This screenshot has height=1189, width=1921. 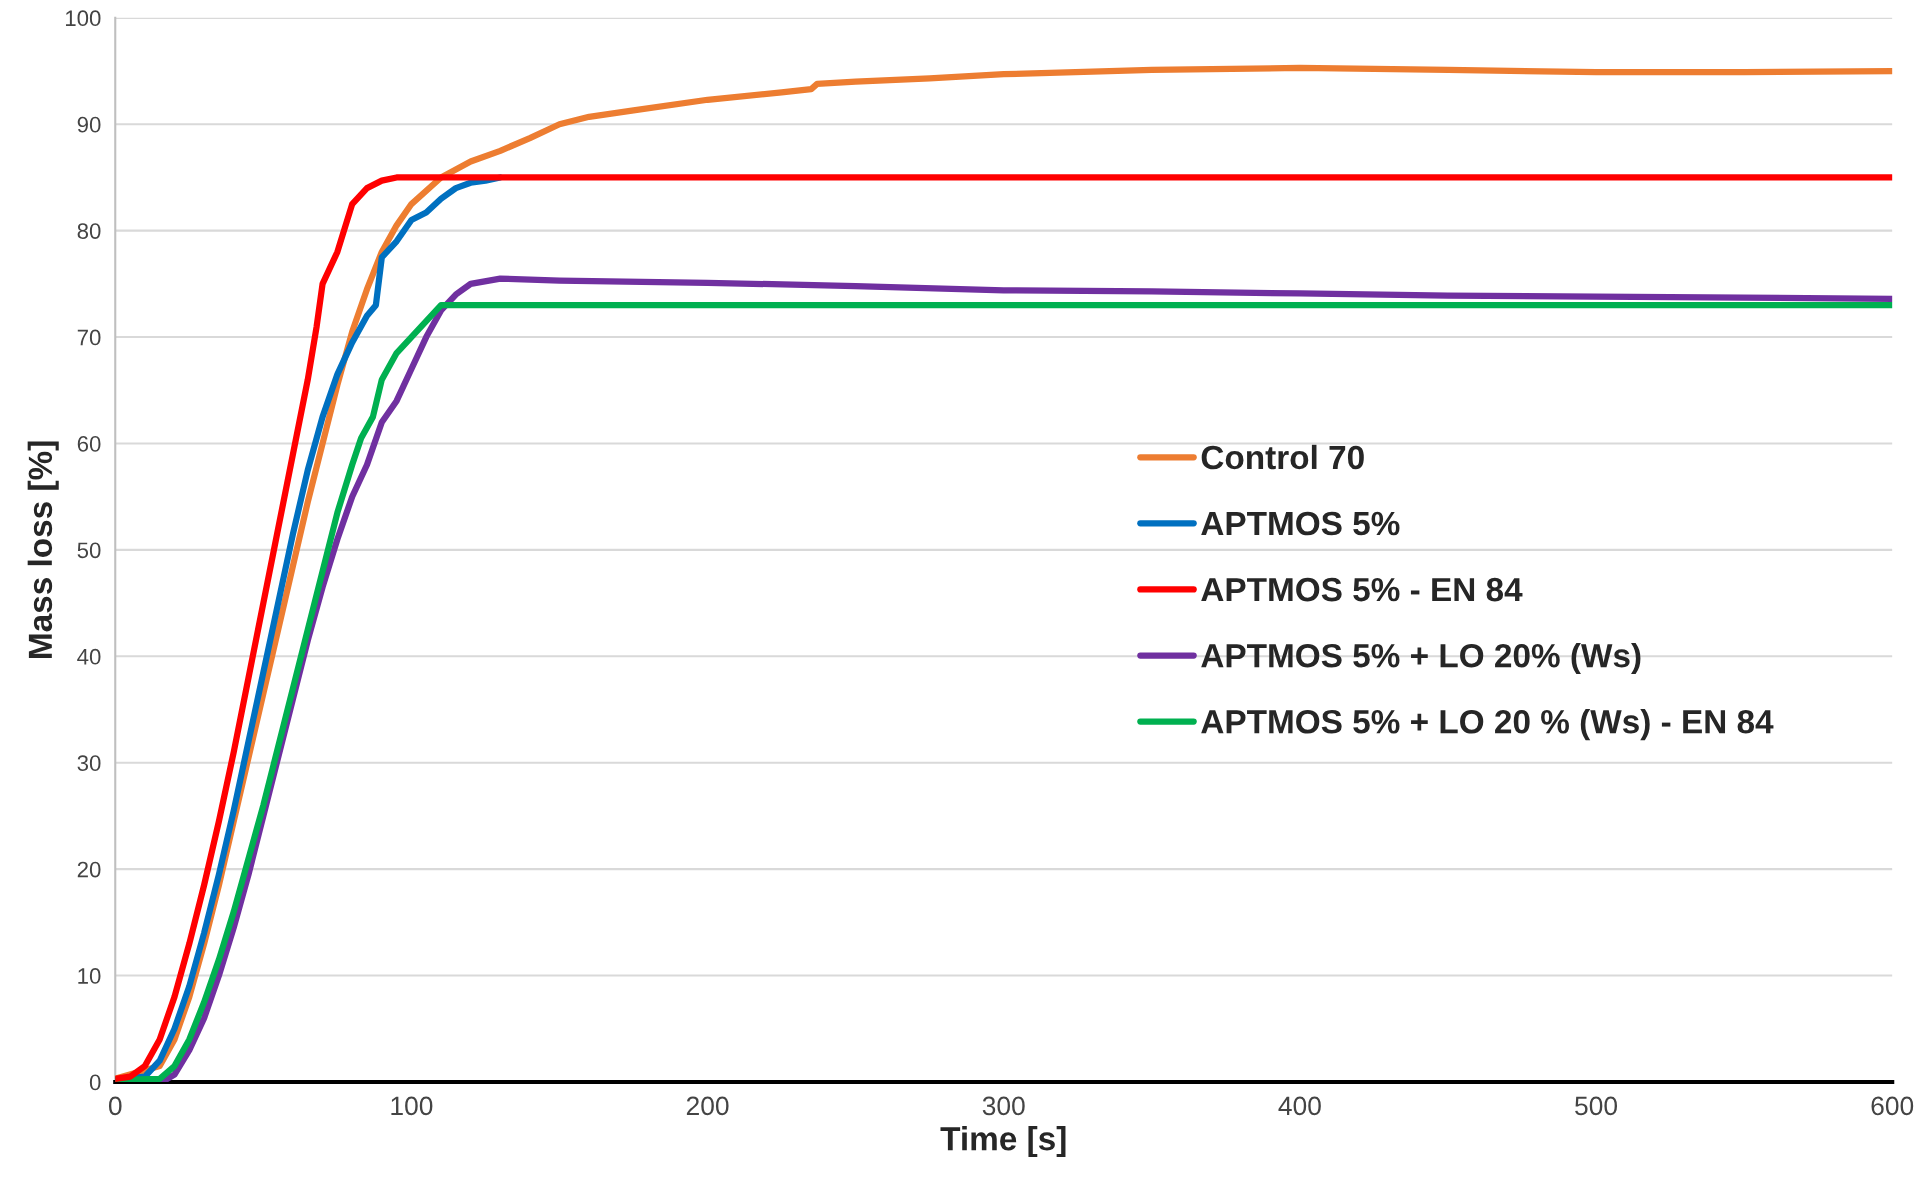 What do you see at coordinates (1487, 725) in the screenshot?
I see `legend-label: APTMOS 5% + LO 20 % (Ws) - EN 84` at bounding box center [1487, 725].